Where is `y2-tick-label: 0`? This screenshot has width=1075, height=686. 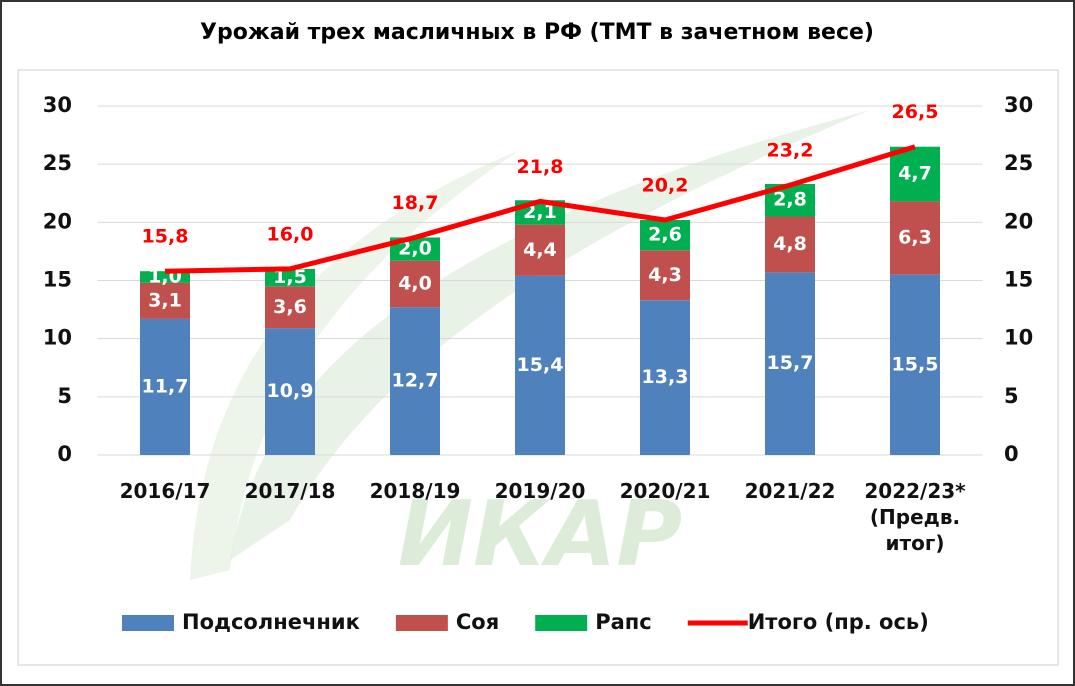
y2-tick-label: 0 is located at coordinates (1011, 454).